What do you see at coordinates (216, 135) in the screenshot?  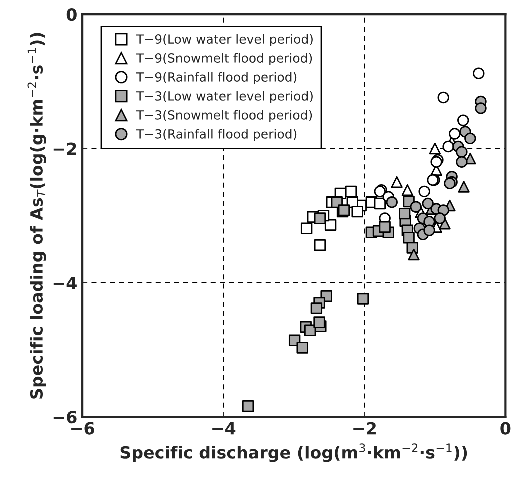 I see `legend-label: T−3(Rainfall flood period)` at bounding box center [216, 135].